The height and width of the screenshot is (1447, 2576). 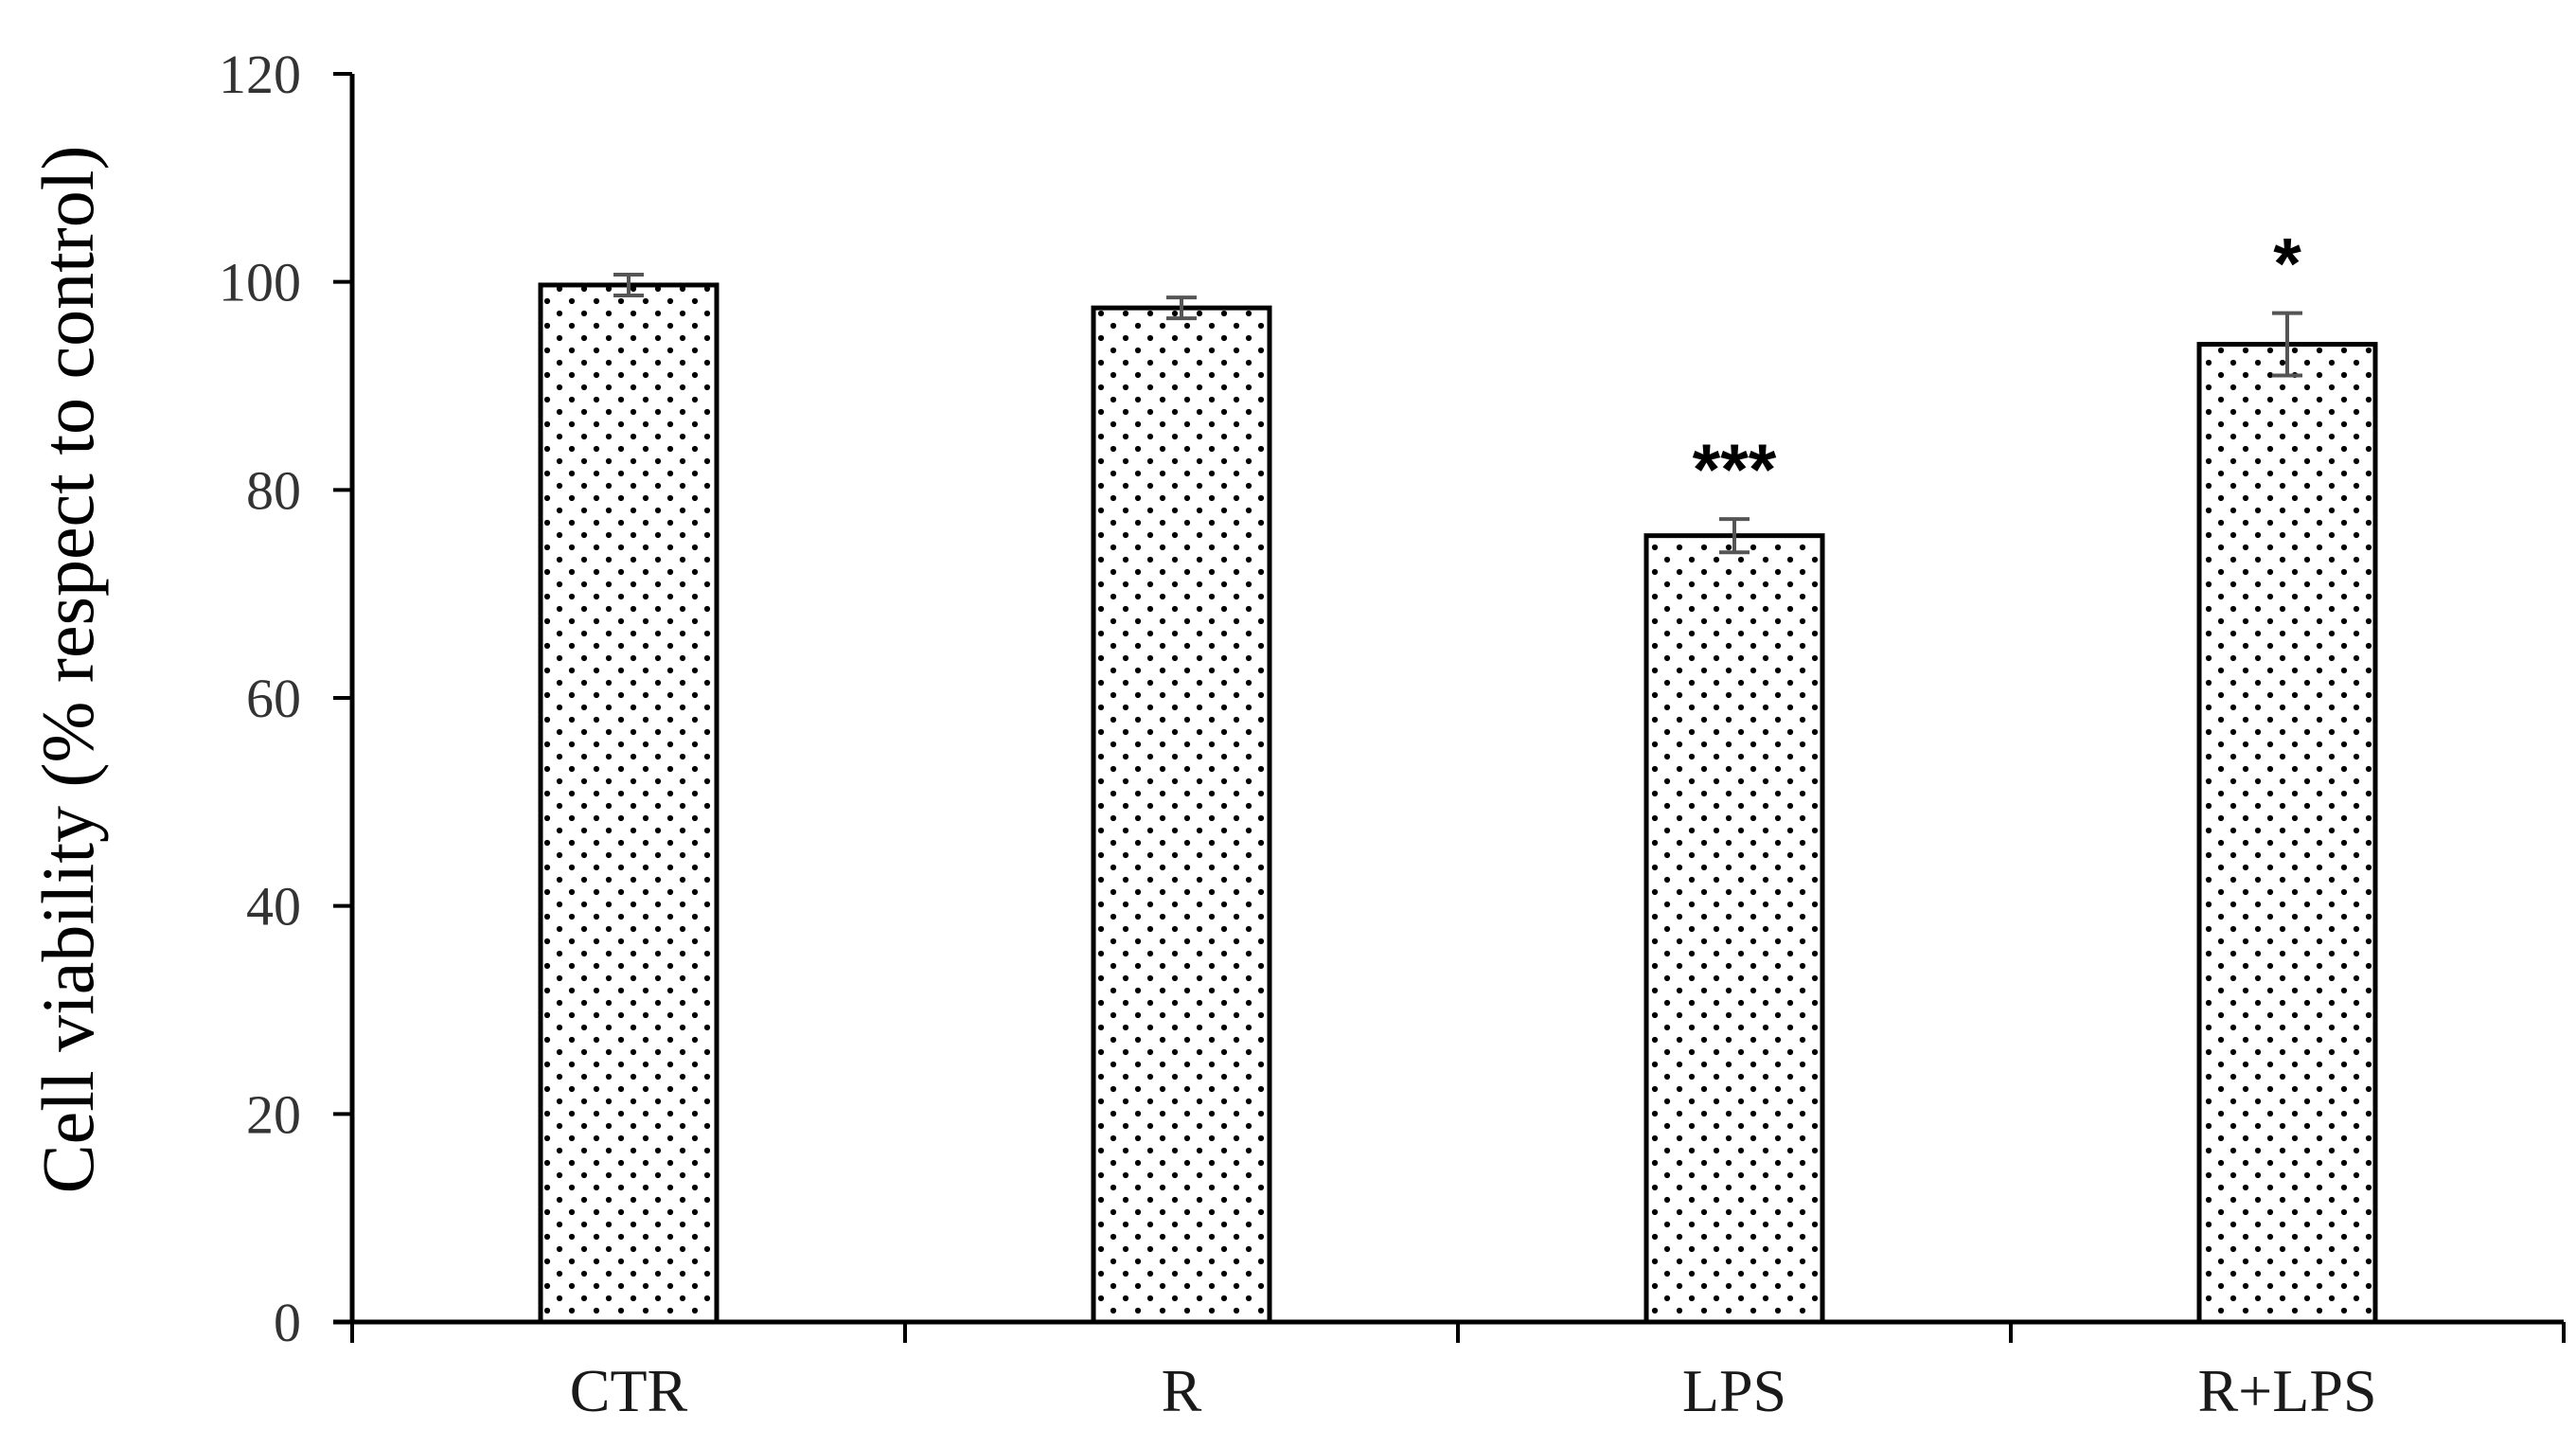 I want to click on y-tick-label: 80, so click(x=273, y=490).